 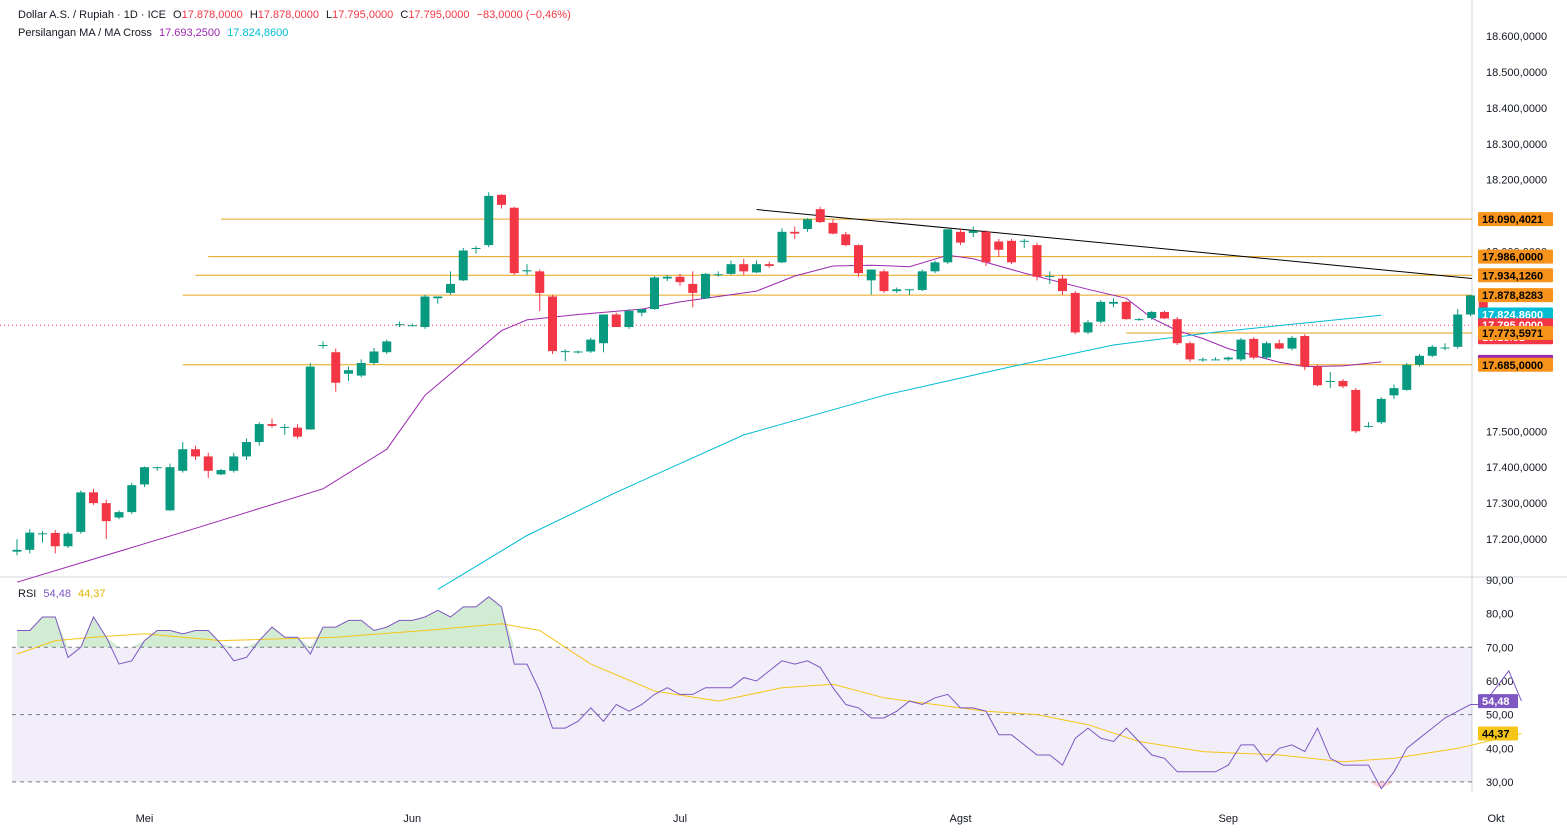 I want to click on symbol-title: Dollar A.S. / Rupiah · 1D · ICE, so click(x=92, y=15).